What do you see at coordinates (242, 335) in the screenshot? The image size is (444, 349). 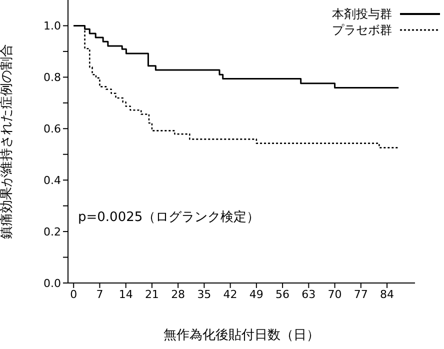 I see `x-axis-title: 無作為化後貼付日数（日）` at bounding box center [242, 335].